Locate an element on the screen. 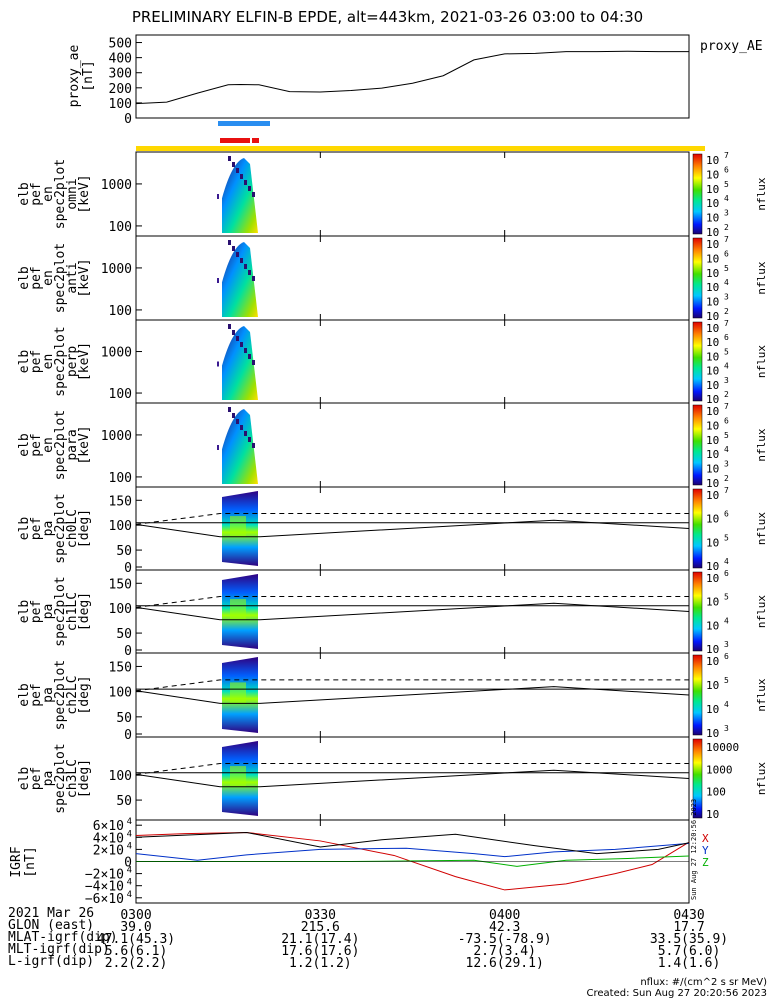 The width and height of the screenshot is (775, 1000). ephemeris-value: 5.7(6.0) is located at coordinates (689, 951).